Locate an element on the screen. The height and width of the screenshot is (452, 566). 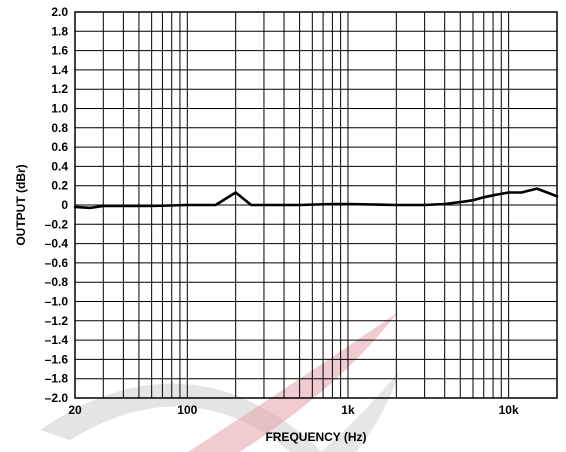
y-tick-label: 1.8 is located at coordinates (59, 31).